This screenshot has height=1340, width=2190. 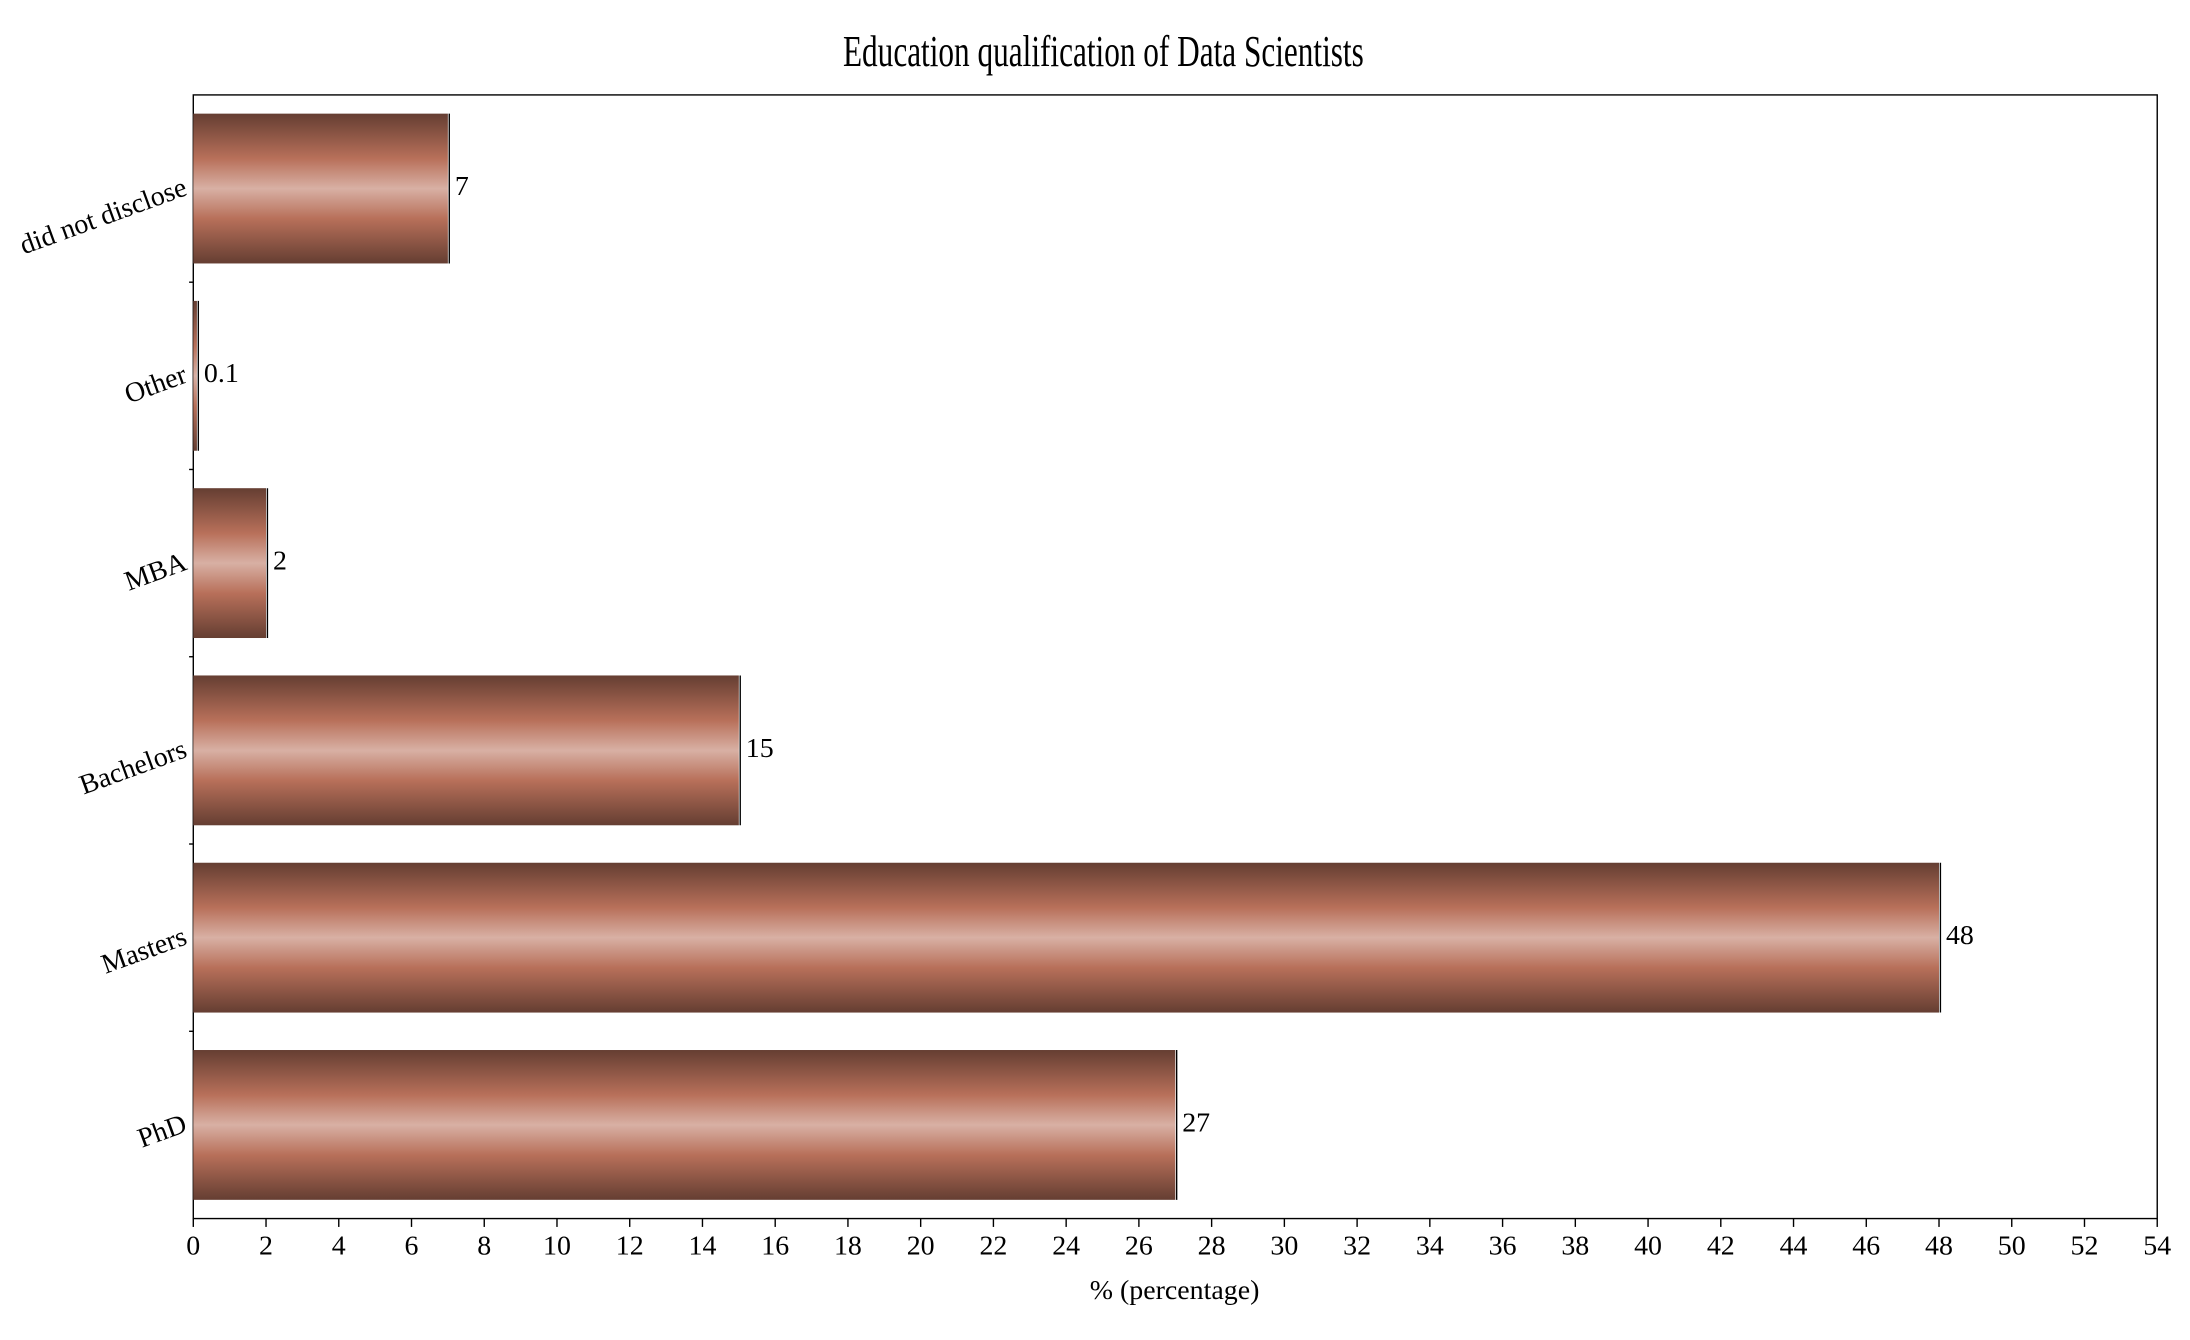 I want to click on x-tick-label: 38, so click(x=1575, y=1245).